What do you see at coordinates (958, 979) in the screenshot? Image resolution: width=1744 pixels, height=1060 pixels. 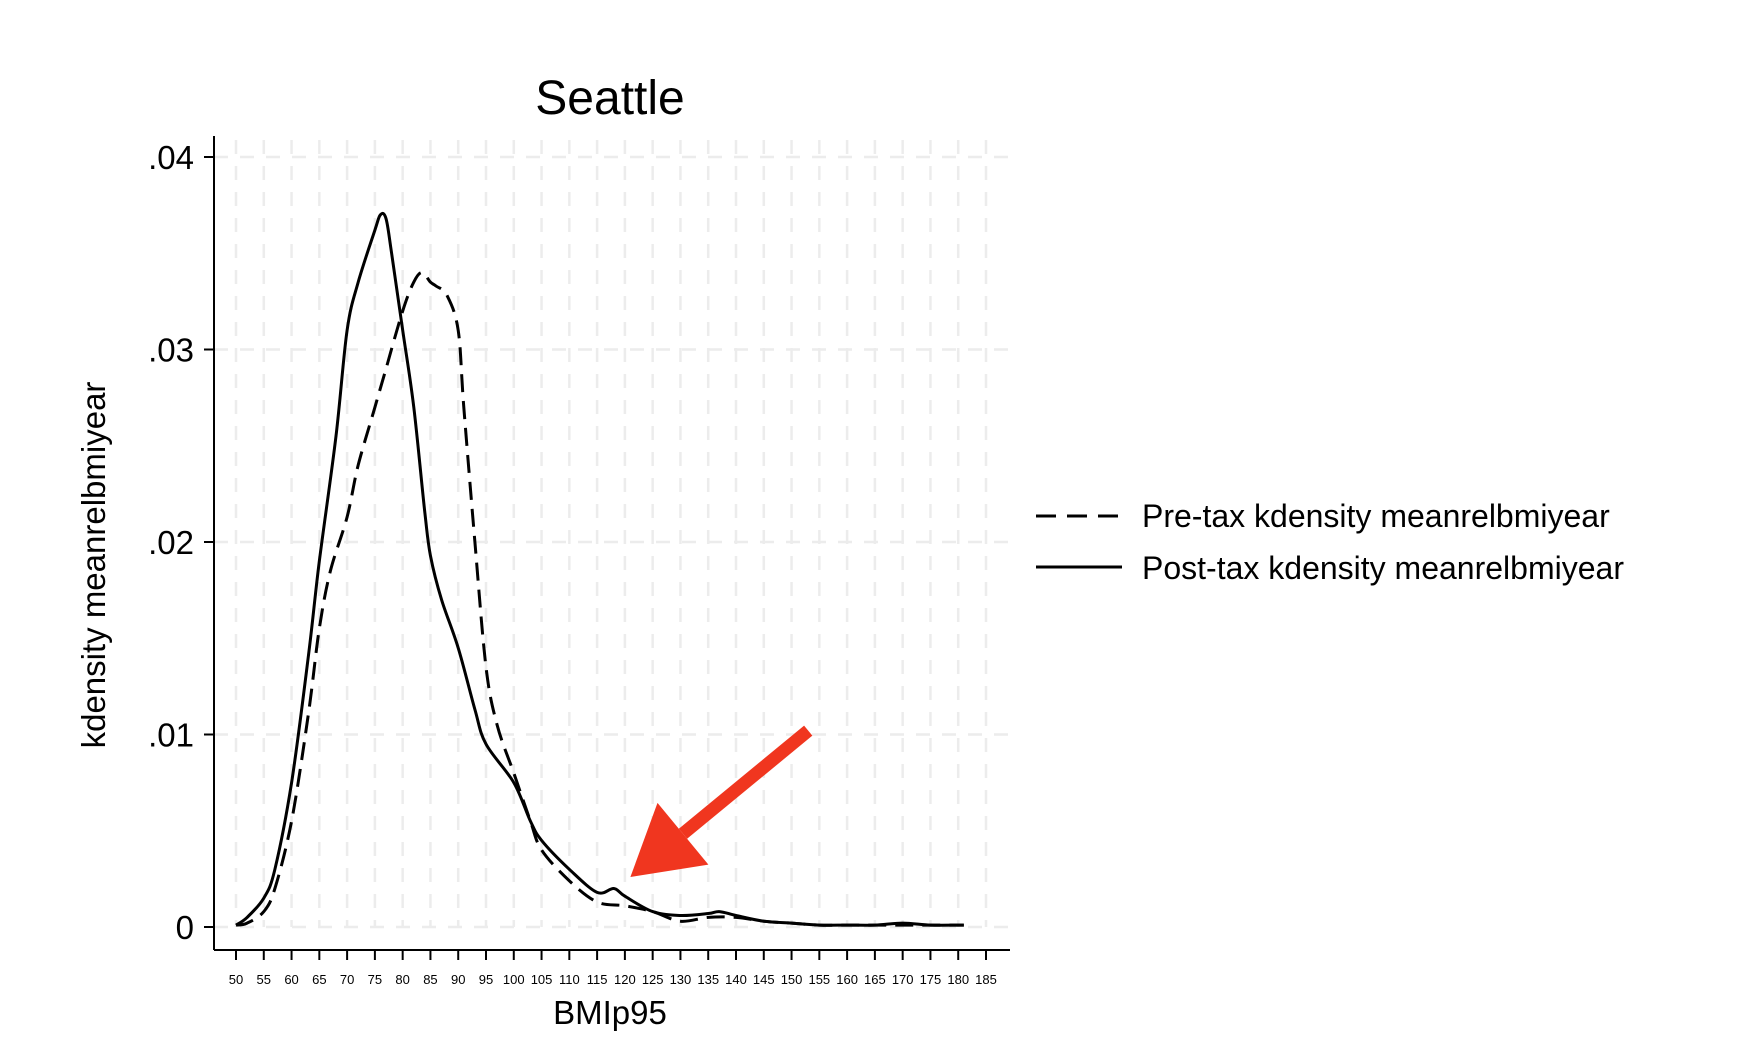 I see `x-tick-label: 180` at bounding box center [958, 979].